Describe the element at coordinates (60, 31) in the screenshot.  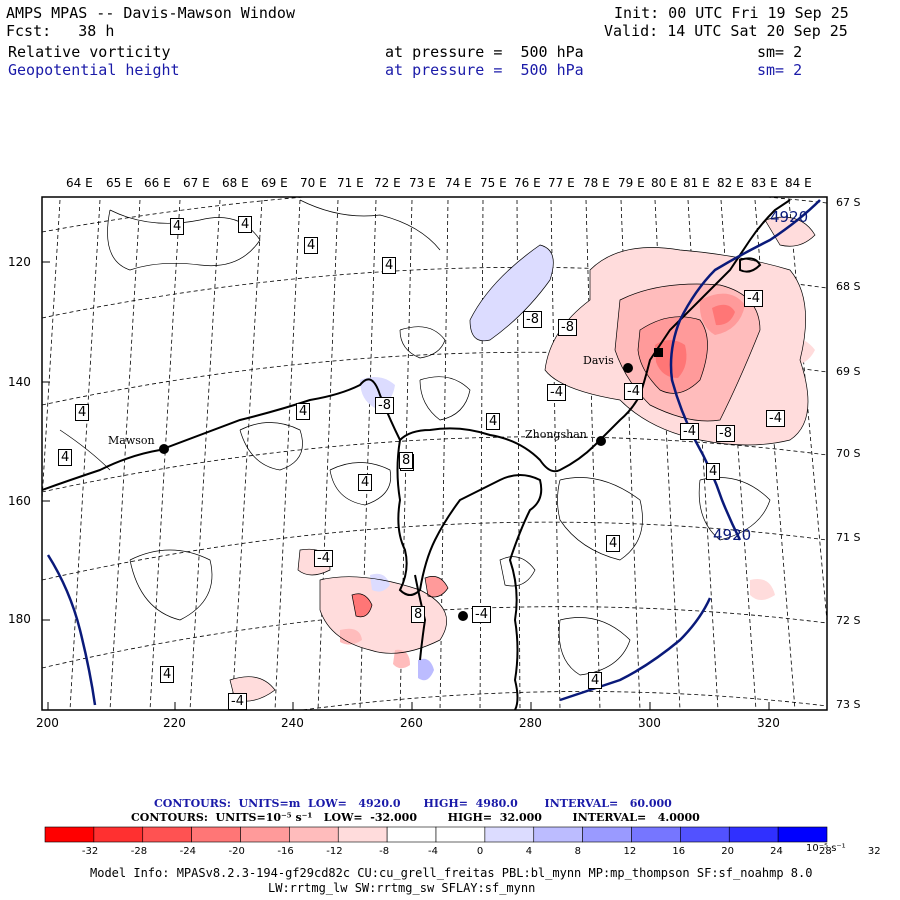
I see `forecast-hour: Fcst: 38 h` at that location.